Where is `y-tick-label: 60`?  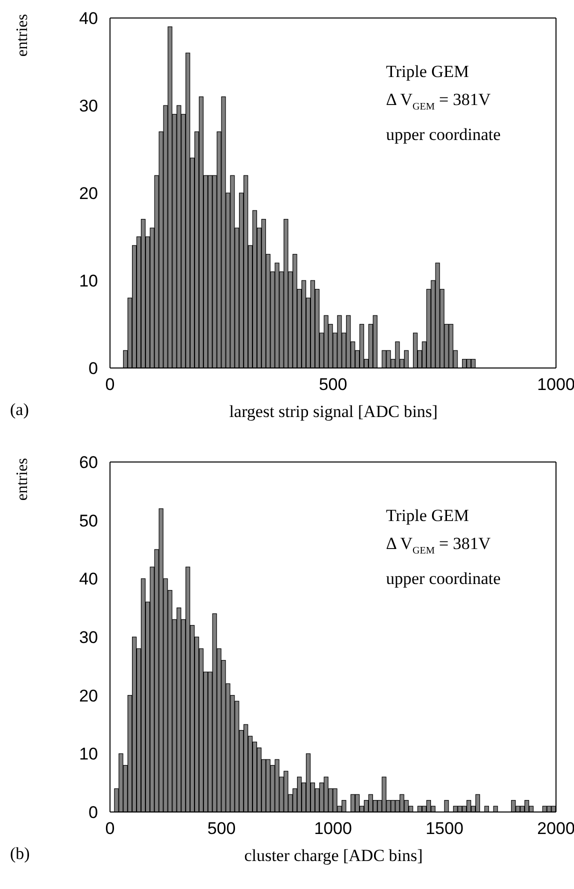
y-tick-label: 60 is located at coordinates (88, 462).